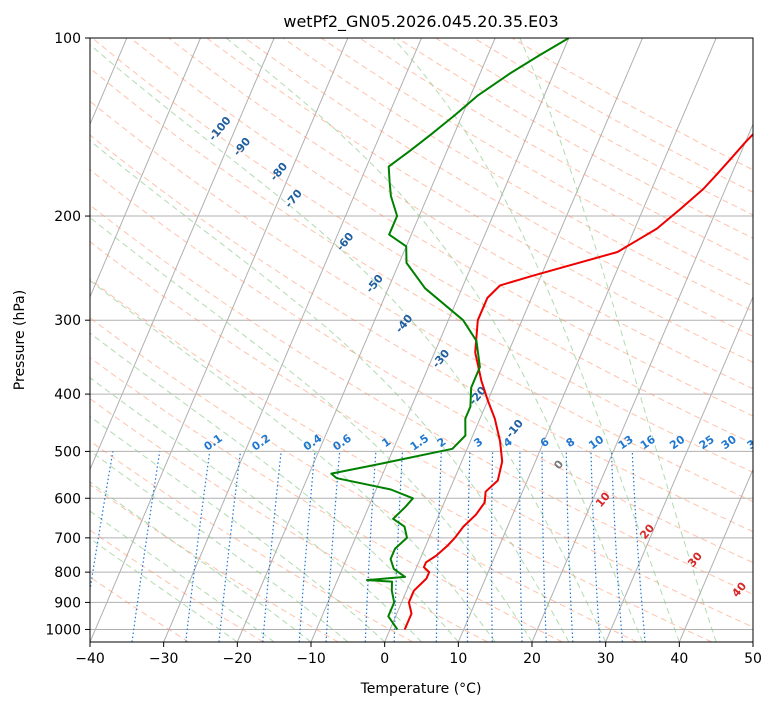 The width and height of the screenshot is (775, 708). Describe the element at coordinates (404, 324) in the screenshot. I see `dry-adiabat-label: -40` at that location.